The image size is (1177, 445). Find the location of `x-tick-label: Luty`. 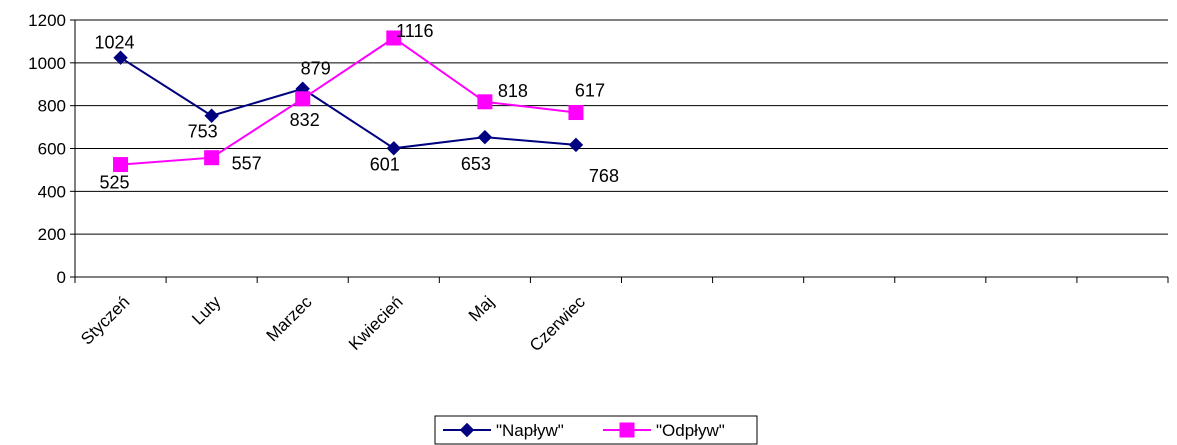

x-tick-label: Luty is located at coordinates (206, 310).